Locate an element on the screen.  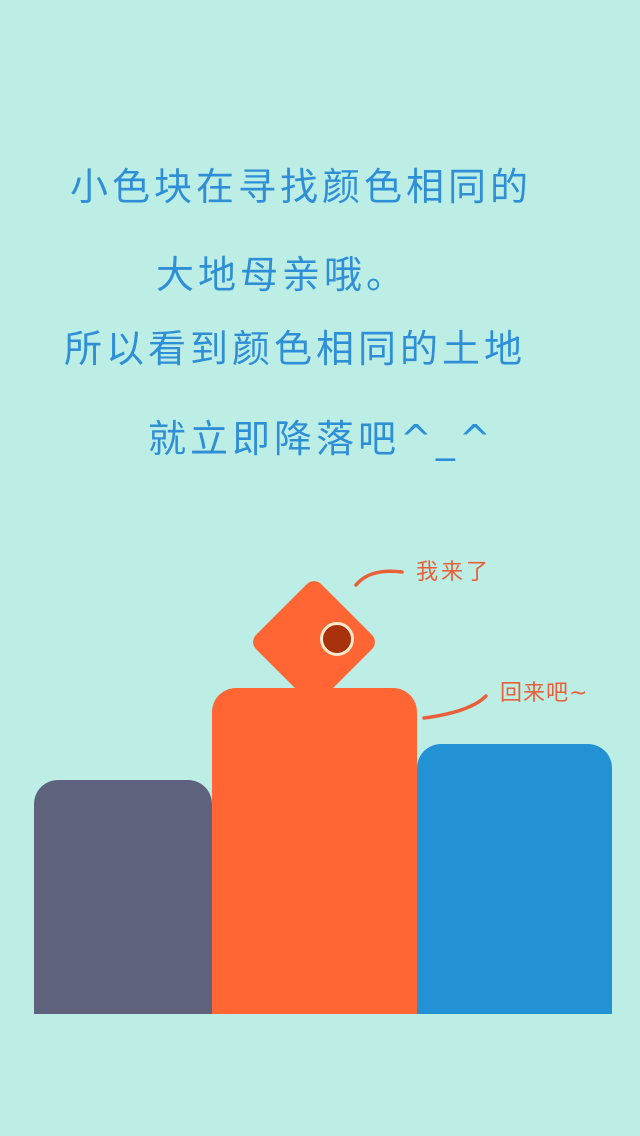
land-column-slate is located at coordinates (123, 897).